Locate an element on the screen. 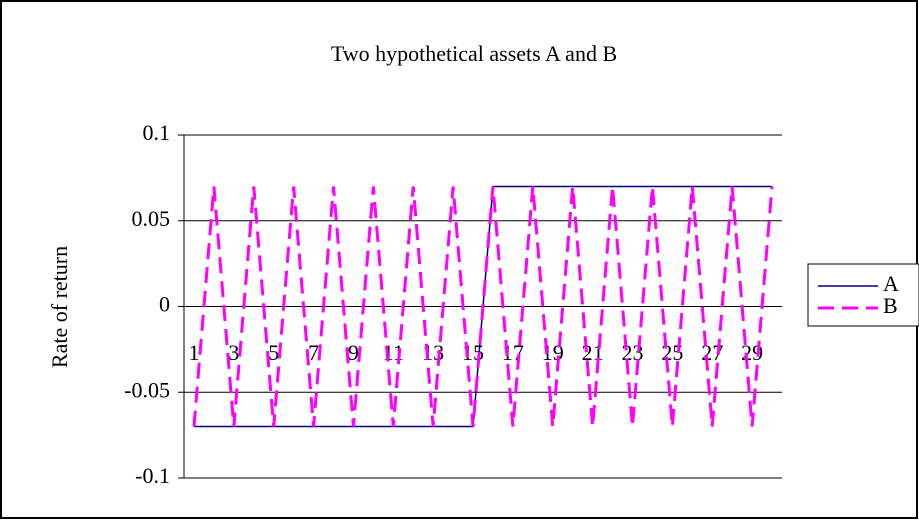 Image resolution: width=919 pixels, height=520 pixels. y-axis-label: Rate of return is located at coordinates (59, 307).